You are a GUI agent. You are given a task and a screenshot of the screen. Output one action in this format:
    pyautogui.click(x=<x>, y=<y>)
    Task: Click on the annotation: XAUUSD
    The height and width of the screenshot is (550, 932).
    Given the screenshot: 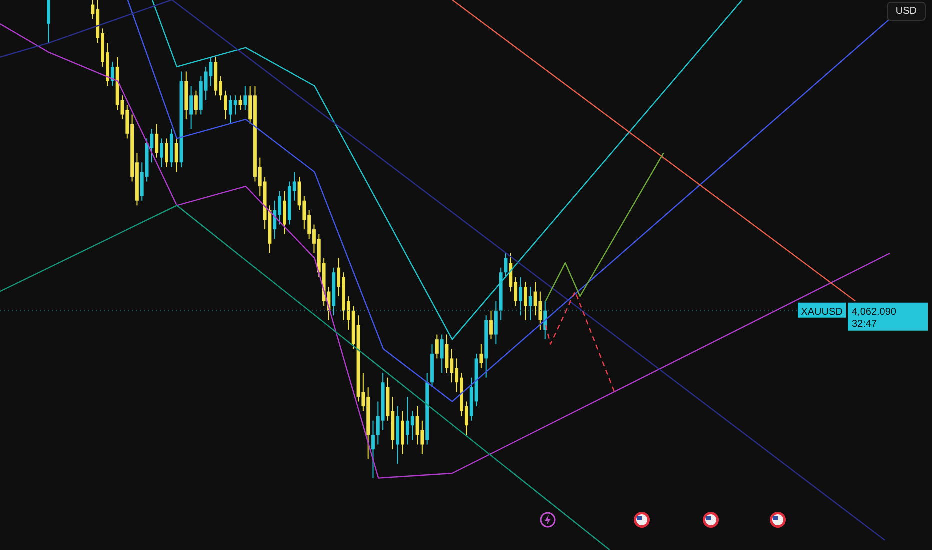 What is the action you would take?
    pyautogui.click(x=822, y=312)
    